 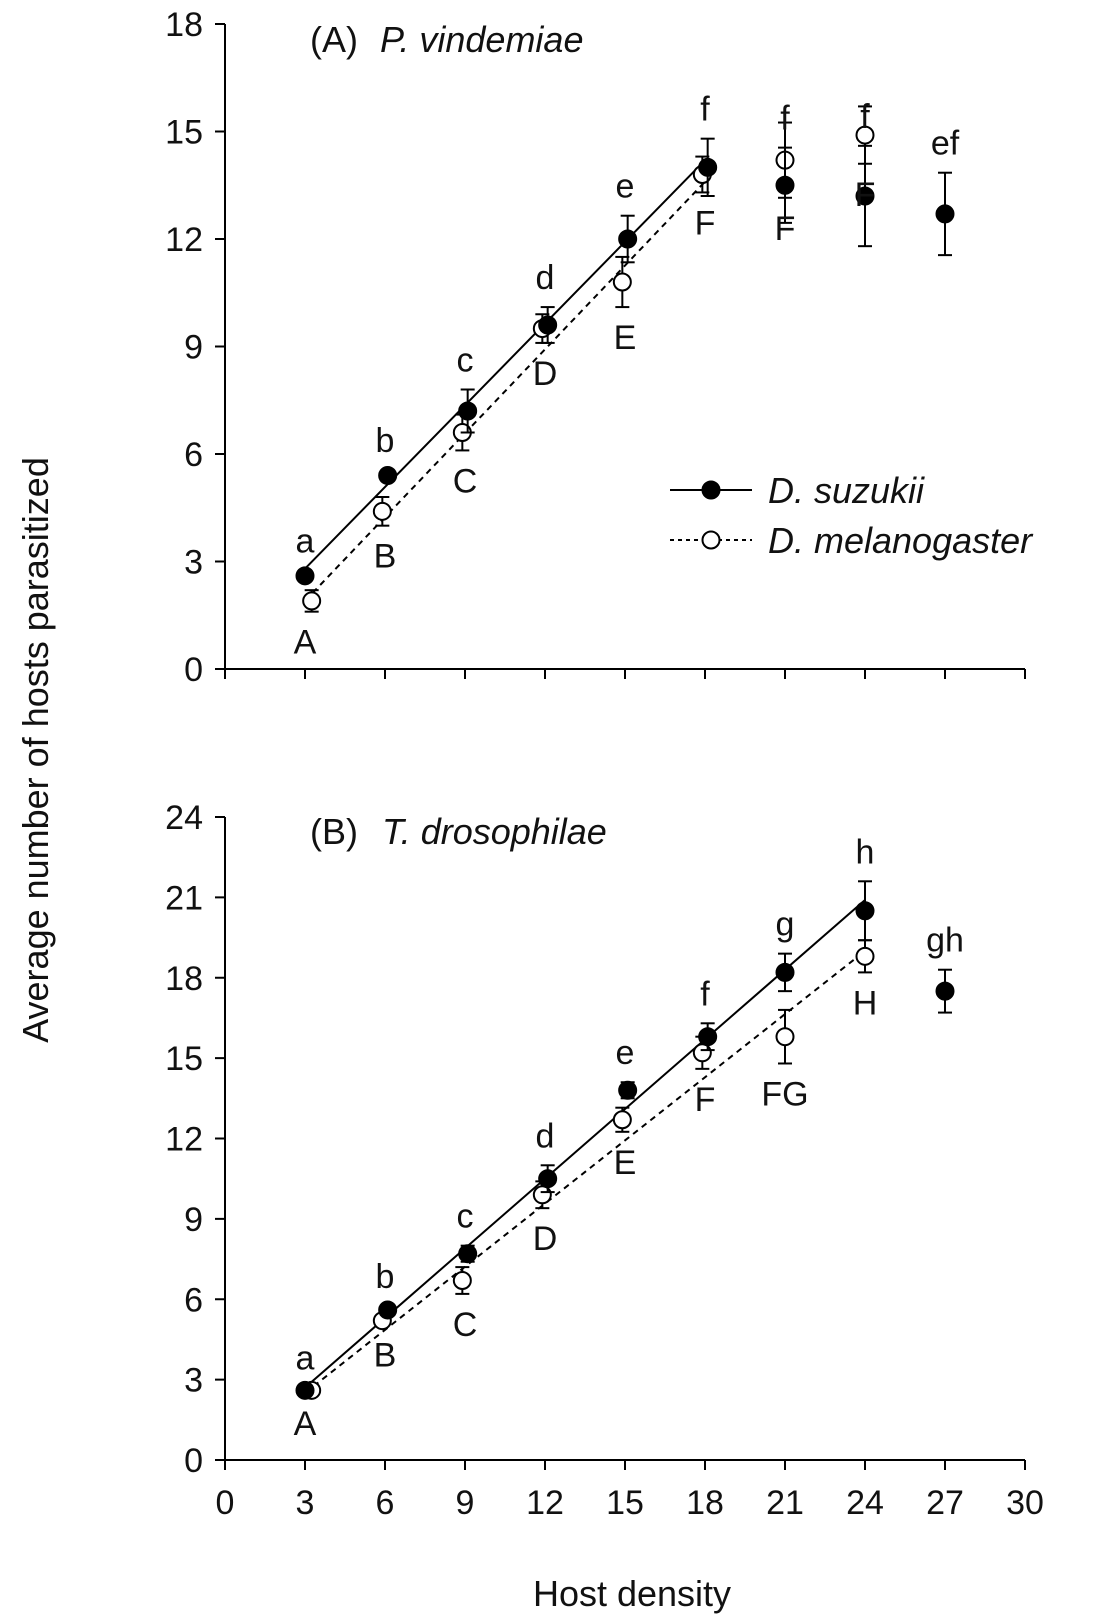 I want to click on panel-b-letter-suzukii: g, so click(x=785, y=925).